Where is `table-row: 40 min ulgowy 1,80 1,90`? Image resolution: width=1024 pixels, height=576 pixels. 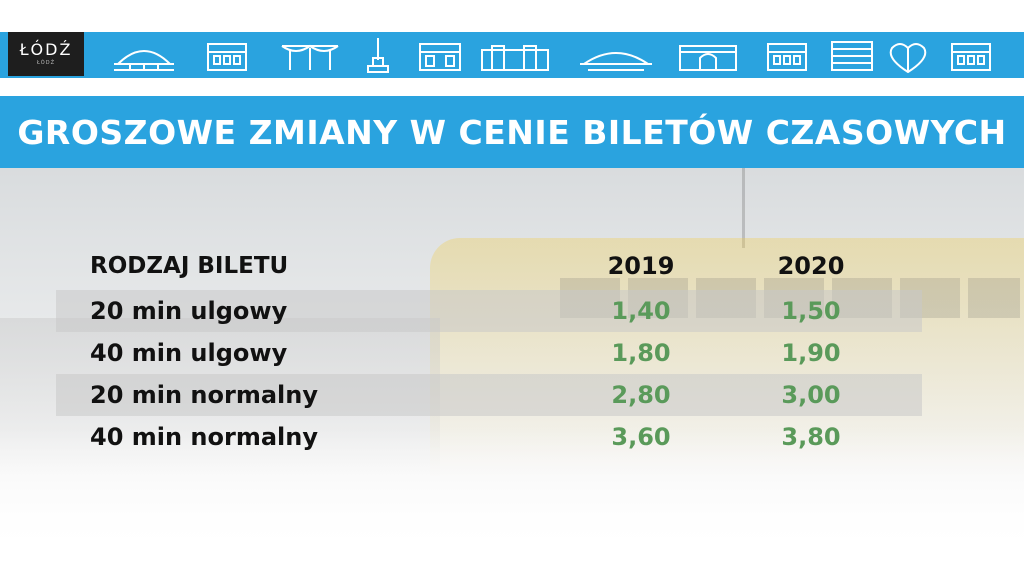 table-row: 40 min ulgowy 1,80 1,90 is located at coordinates (489, 353).